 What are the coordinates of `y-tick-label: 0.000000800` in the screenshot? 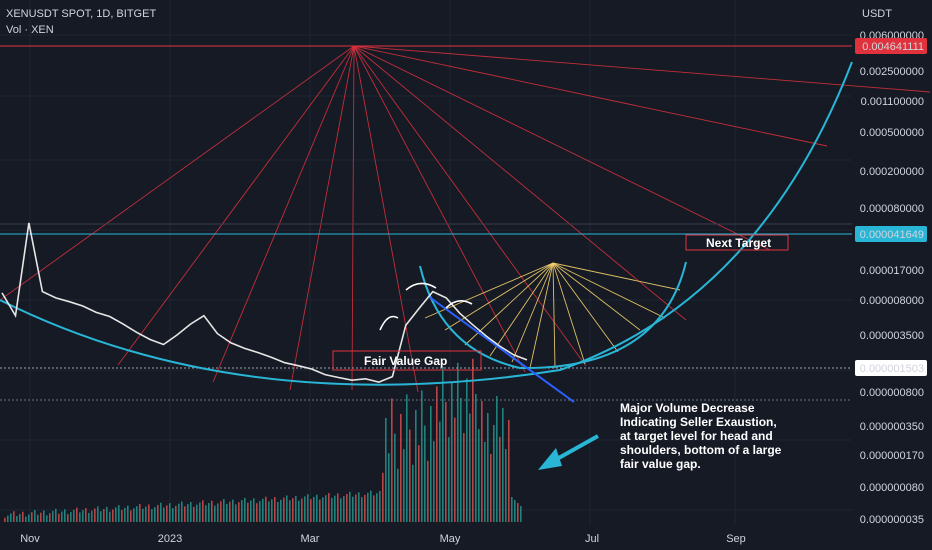 It's located at (892, 393).